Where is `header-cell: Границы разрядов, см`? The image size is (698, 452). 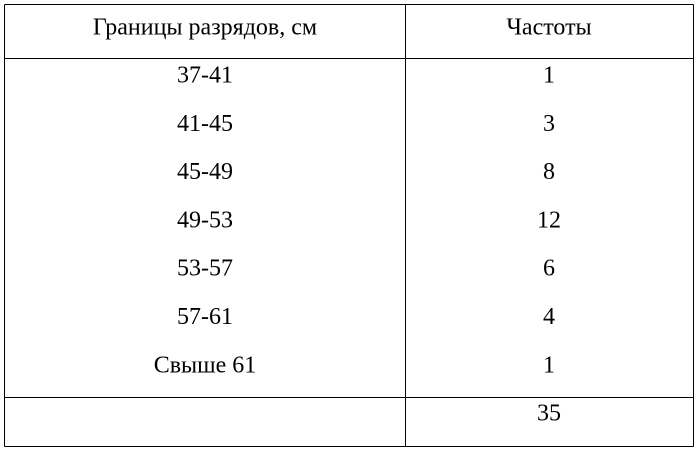 header-cell: Границы разрядов, см is located at coordinates (205, 28).